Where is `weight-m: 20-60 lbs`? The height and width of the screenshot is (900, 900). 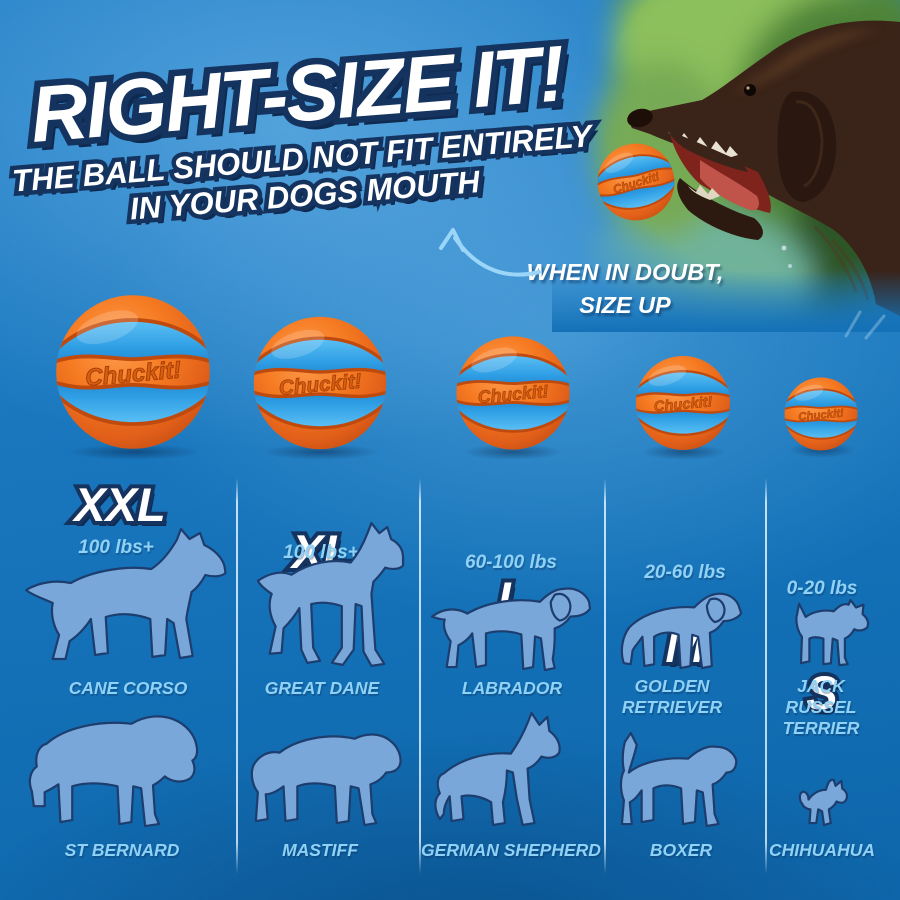
weight-m: 20-60 lbs is located at coordinates (685, 572).